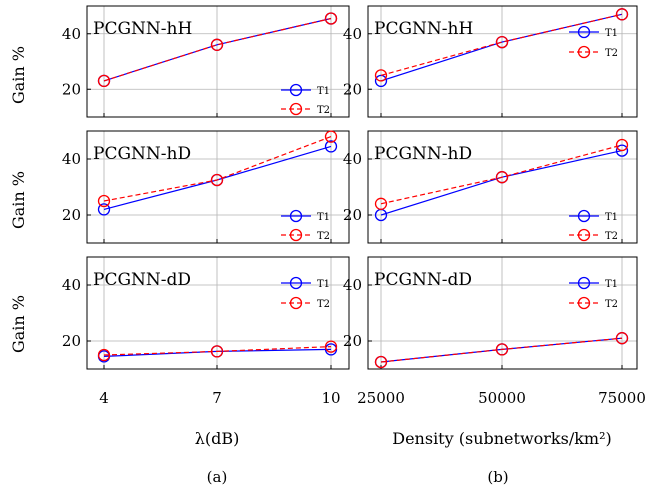 Image resolution: width=650 pixels, height=493 pixels. Describe the element at coordinates (502, 398) in the screenshot. I see `x-tick-label: 50000` at that location.